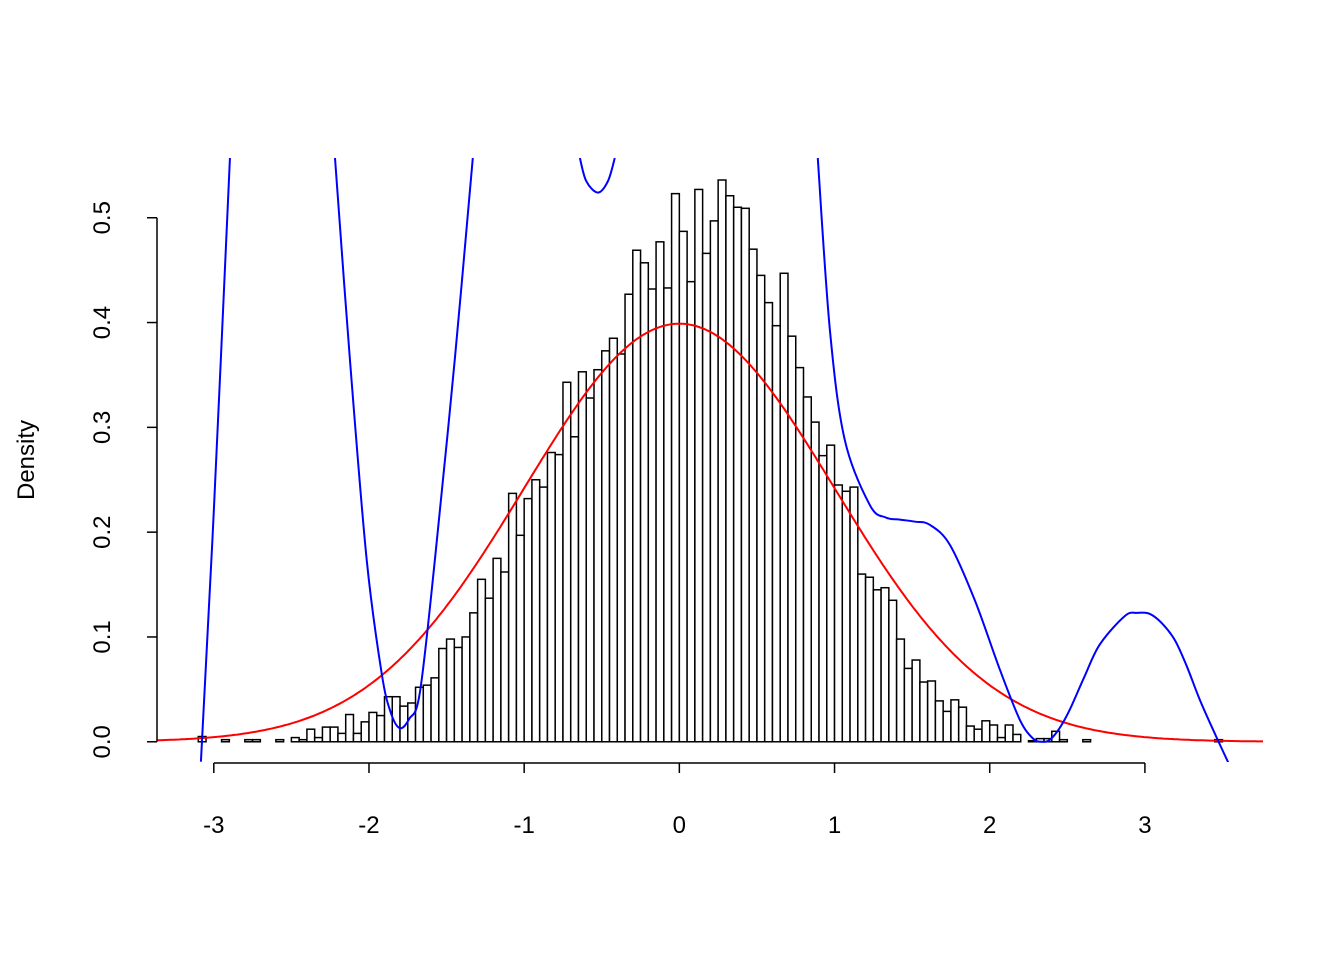 This screenshot has width=1344, height=960. What do you see at coordinates (26, 460) in the screenshot?
I see `y-axis-label: Density` at bounding box center [26, 460].